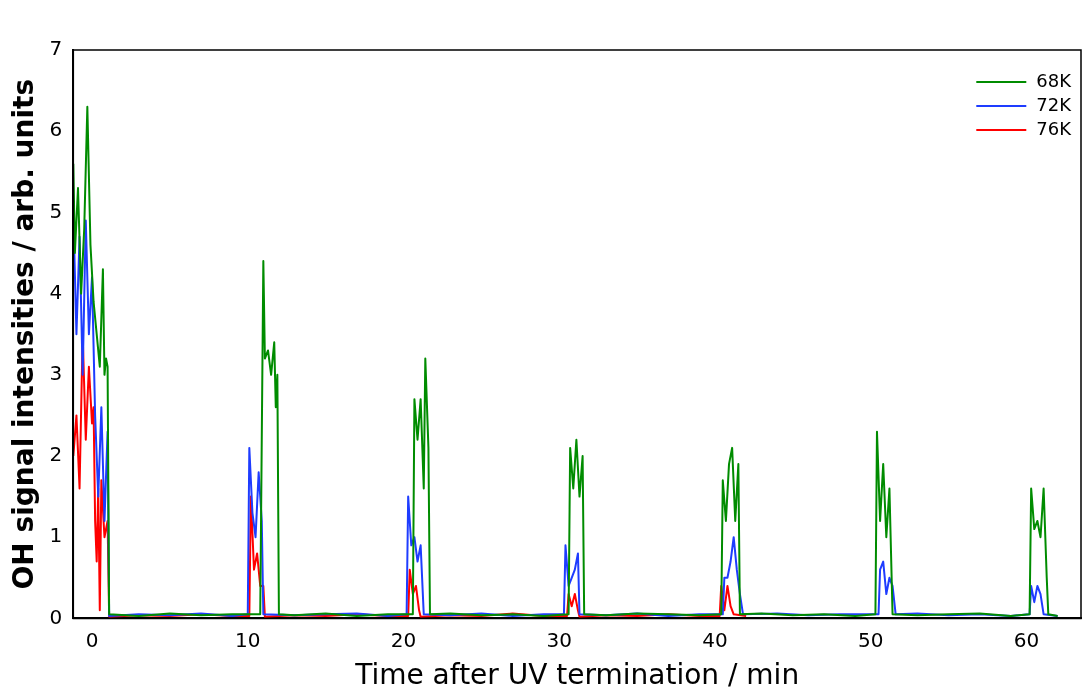  I want to click on x-tick-label: 0, so click(92, 639).